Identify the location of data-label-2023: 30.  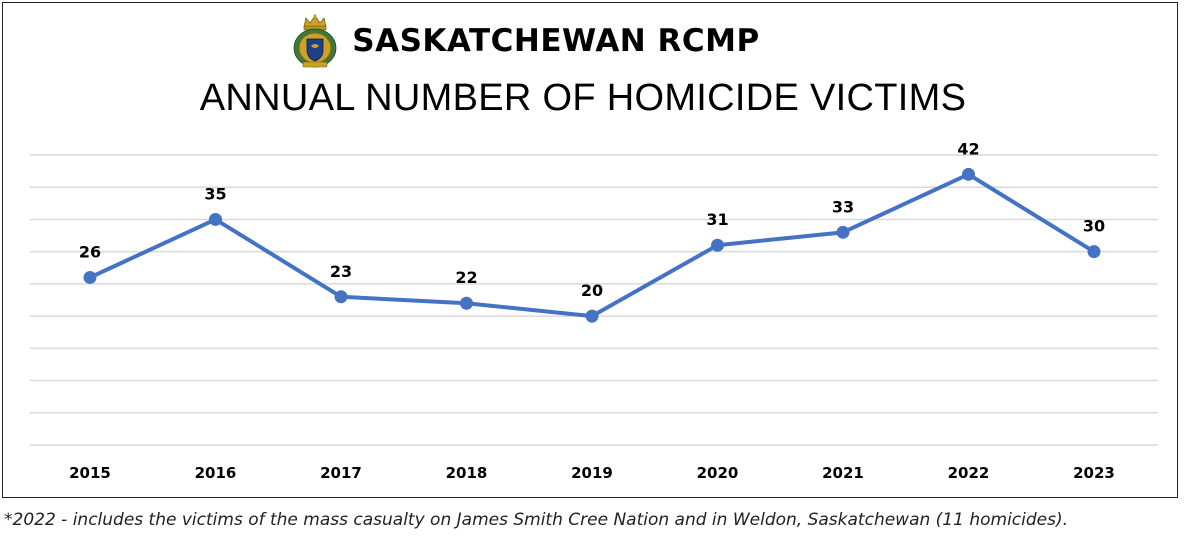
(1094, 226).